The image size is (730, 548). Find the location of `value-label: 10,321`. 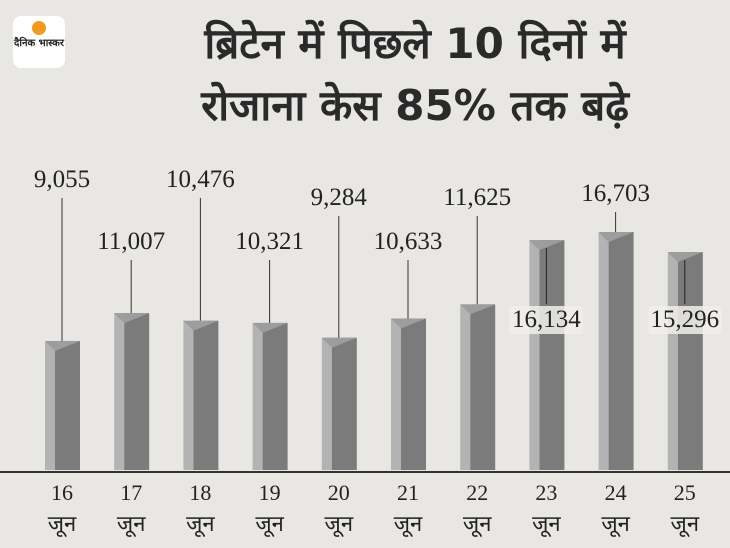

value-label: 10,321 is located at coordinates (269, 241).